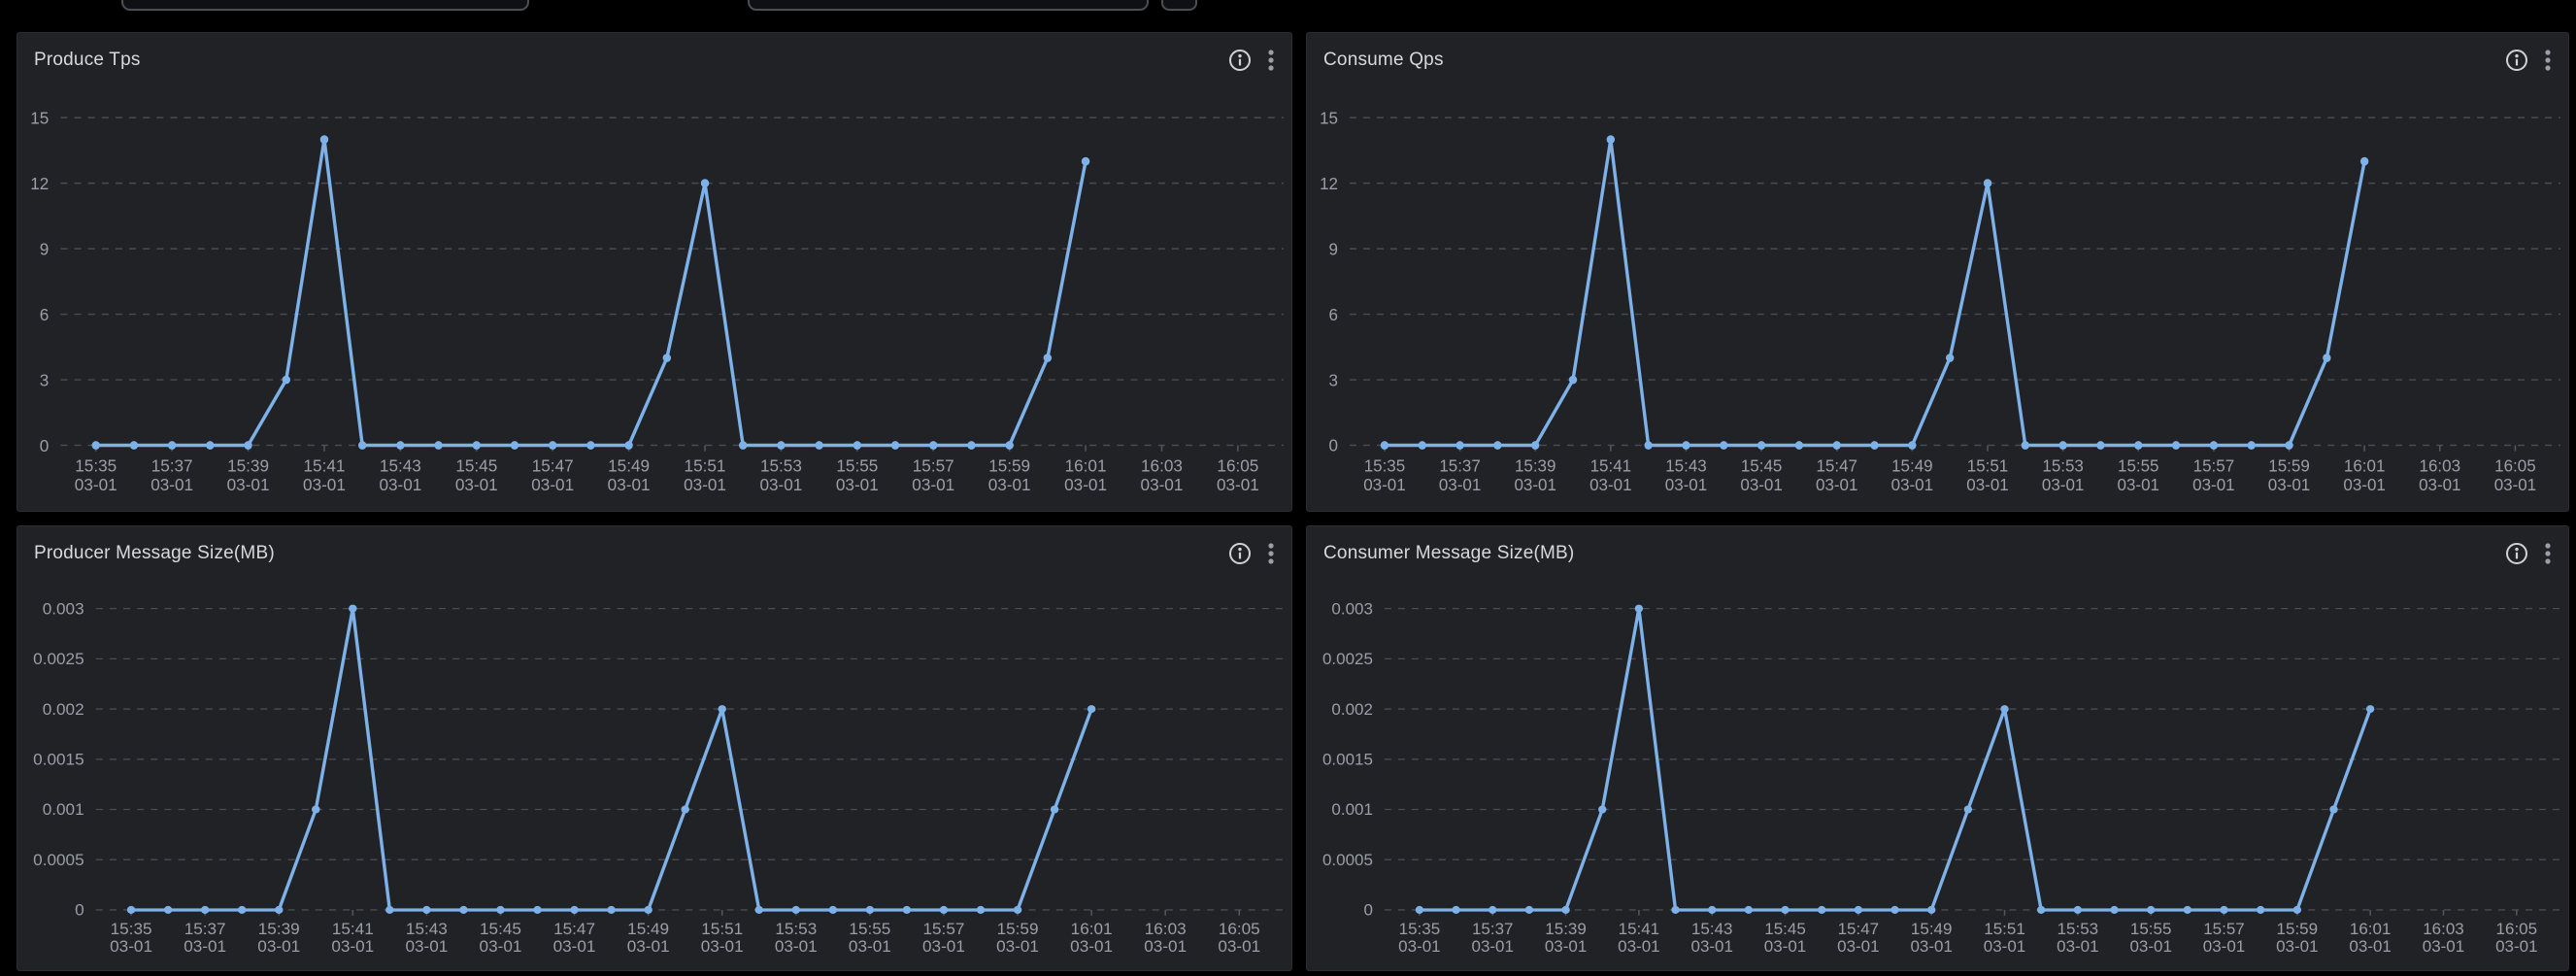 This screenshot has width=2576, height=976. I want to click on top-toolbar, so click(1288, 16).